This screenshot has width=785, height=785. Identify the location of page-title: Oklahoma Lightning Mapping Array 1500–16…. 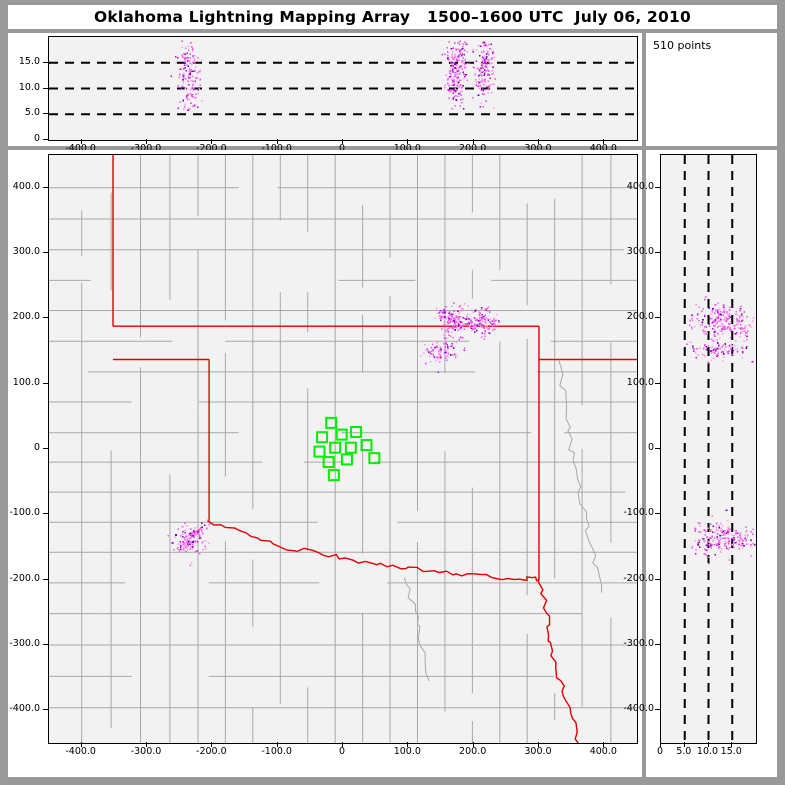
(392, 17).